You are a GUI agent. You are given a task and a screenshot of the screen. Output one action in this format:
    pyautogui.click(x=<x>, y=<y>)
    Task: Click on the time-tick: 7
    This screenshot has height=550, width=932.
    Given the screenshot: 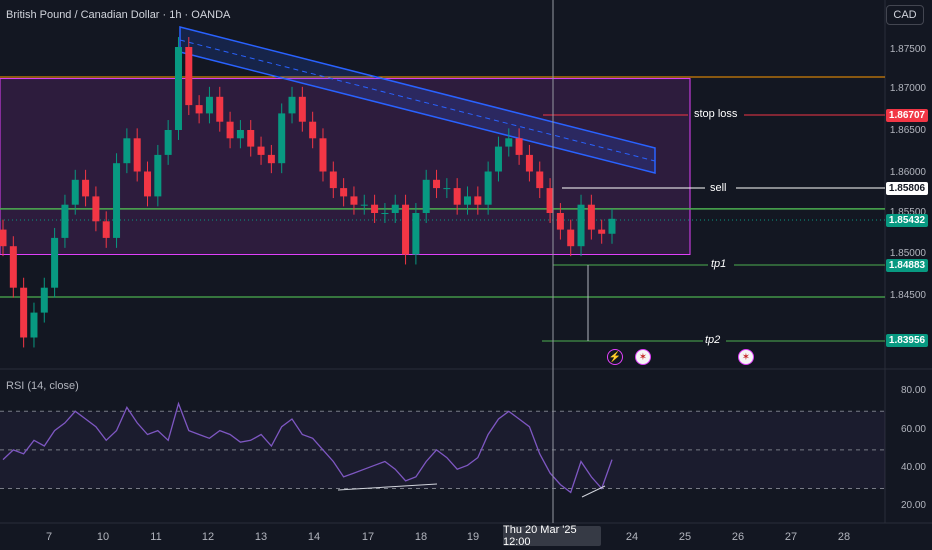 What is the action you would take?
    pyautogui.click(x=49, y=537)
    